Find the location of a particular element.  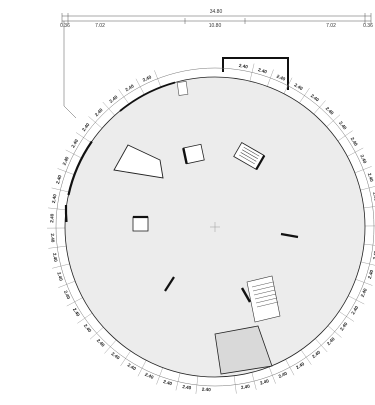

wall-piece-south is located at coordinates (246, 295).